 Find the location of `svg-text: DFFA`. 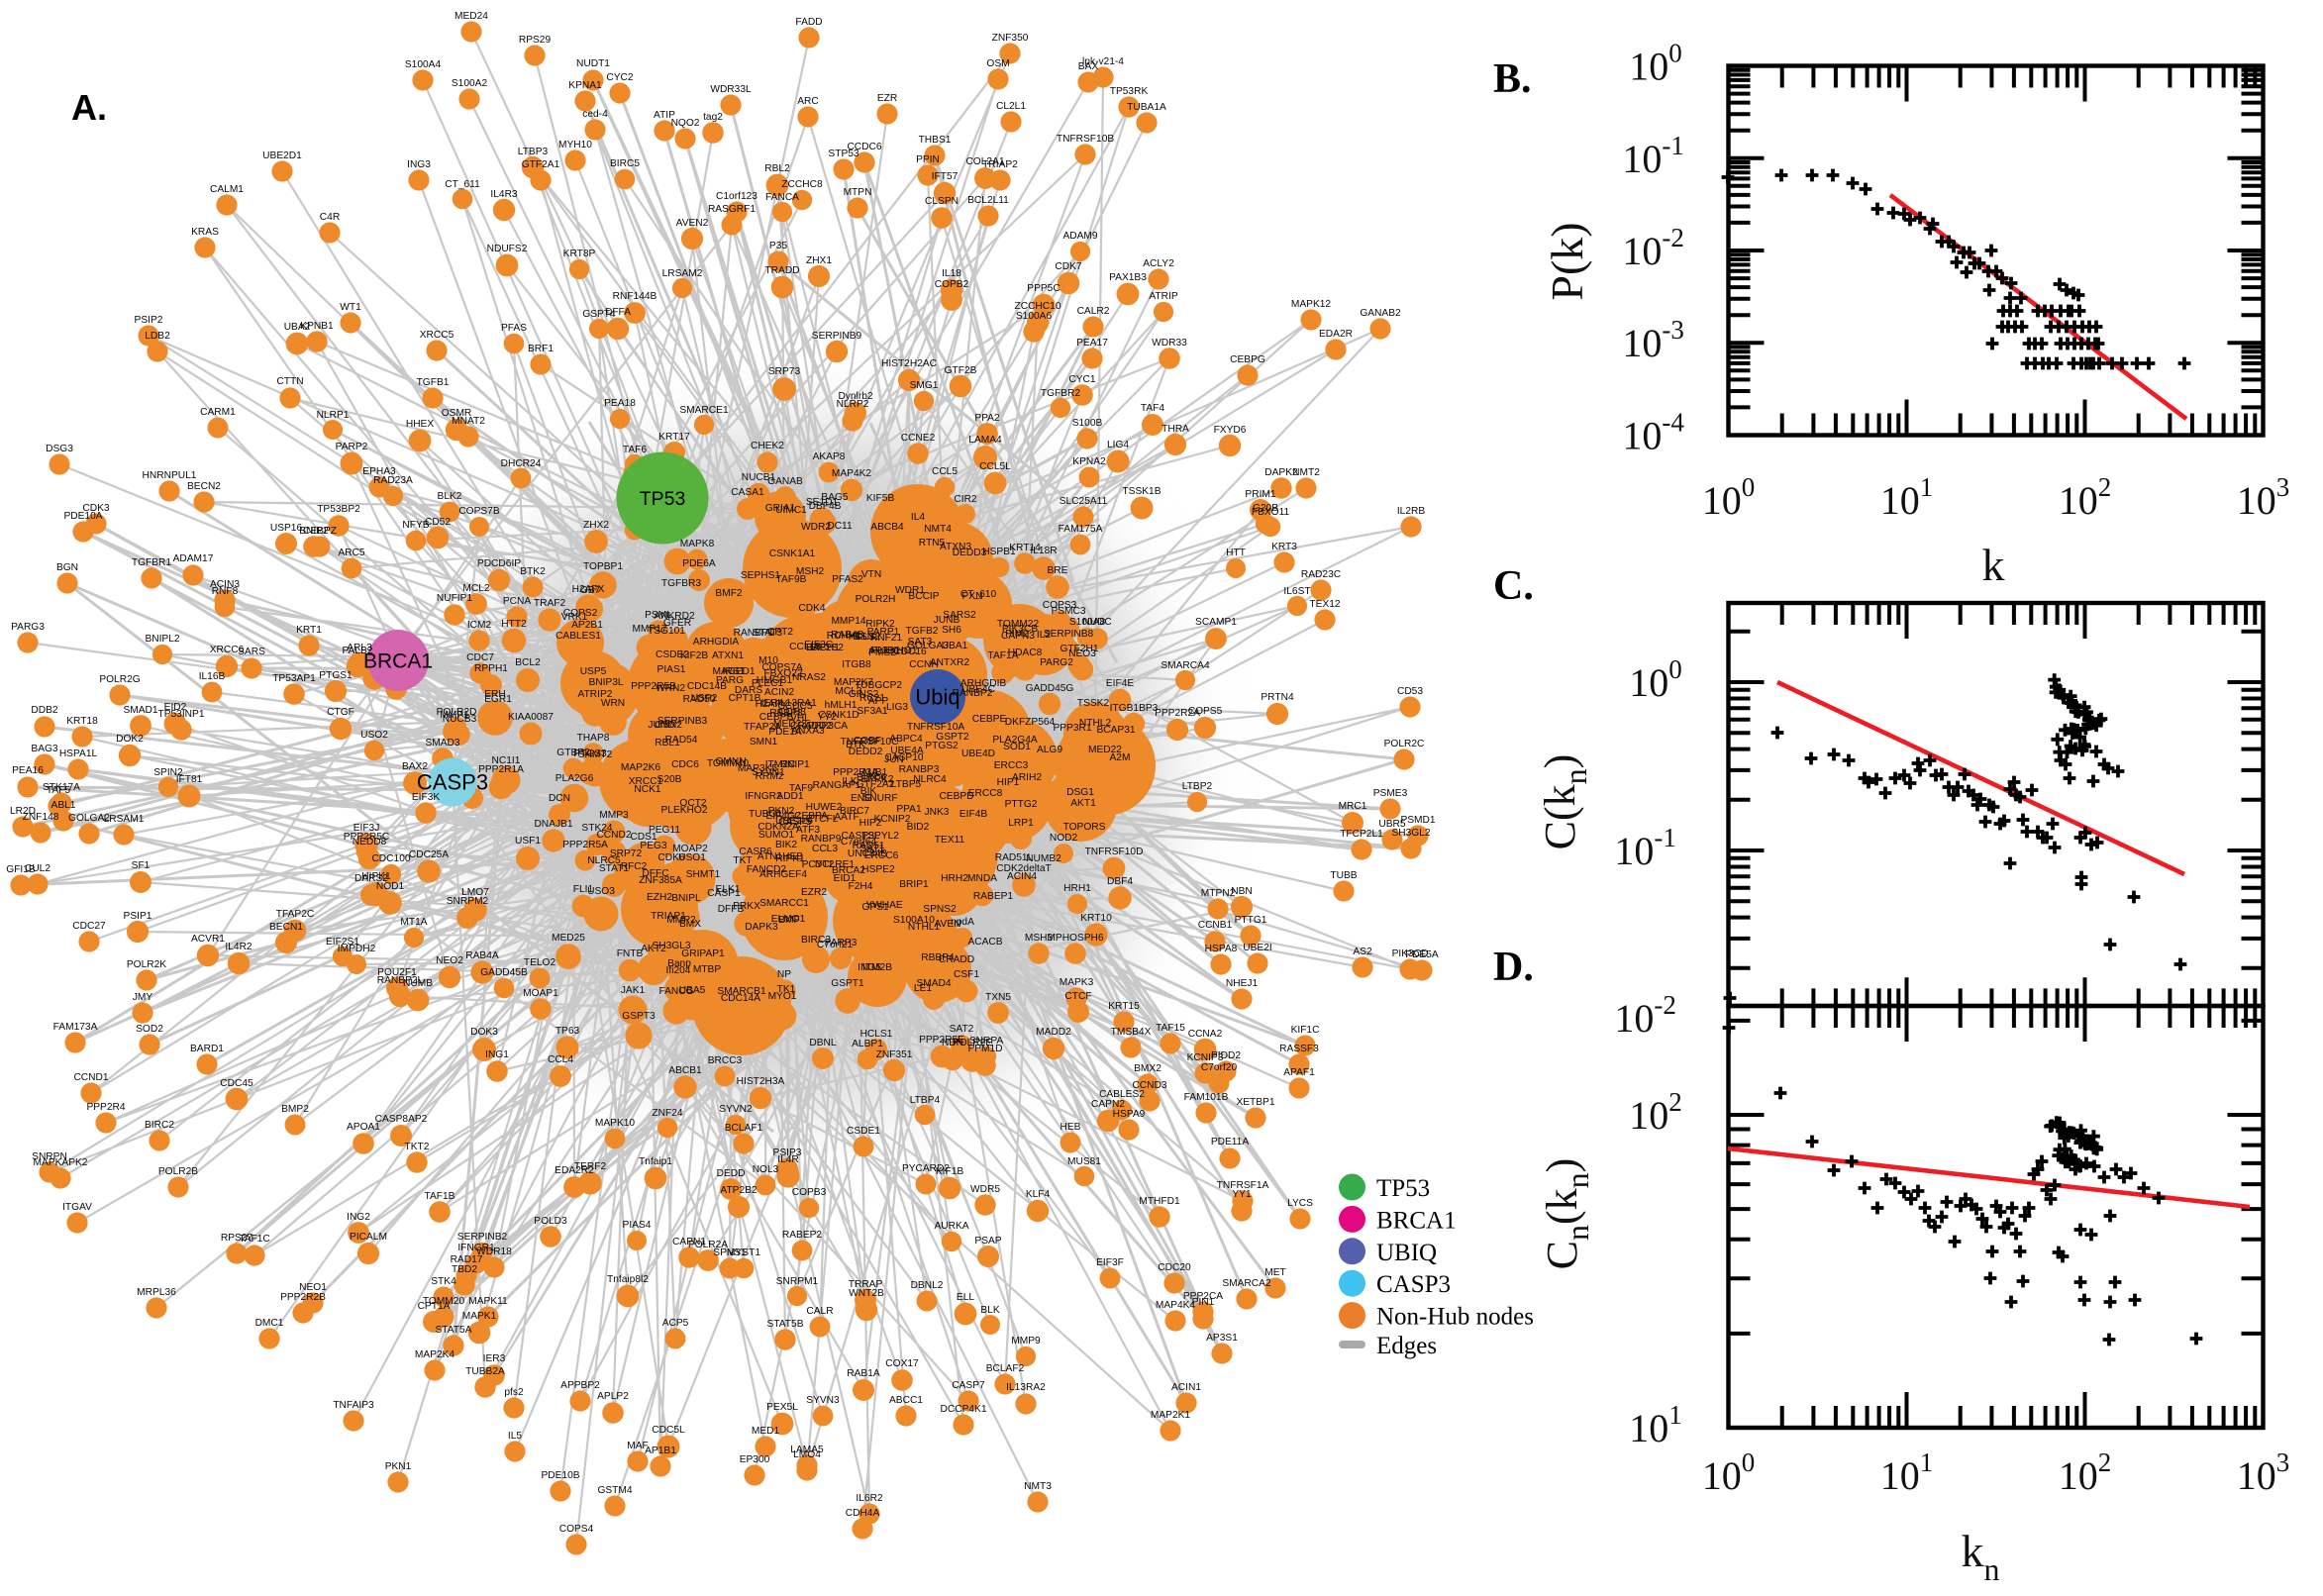

svg-text: DFFA is located at coordinates (618, 312).